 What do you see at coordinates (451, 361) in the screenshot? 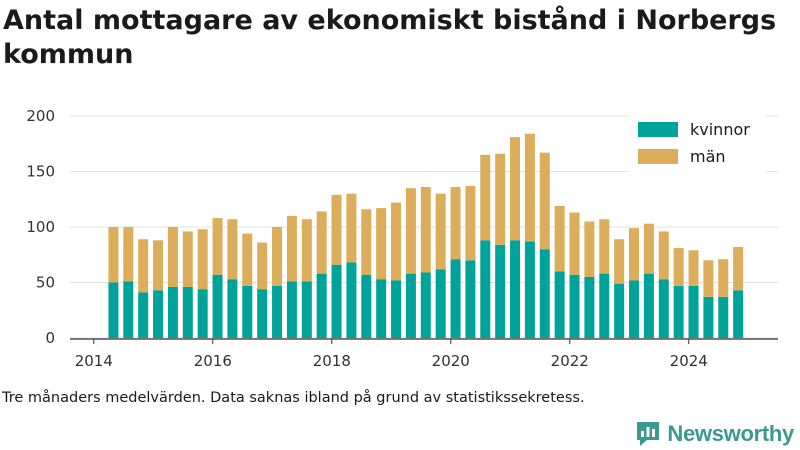
I see `x-tick-label: 2020` at bounding box center [451, 361].